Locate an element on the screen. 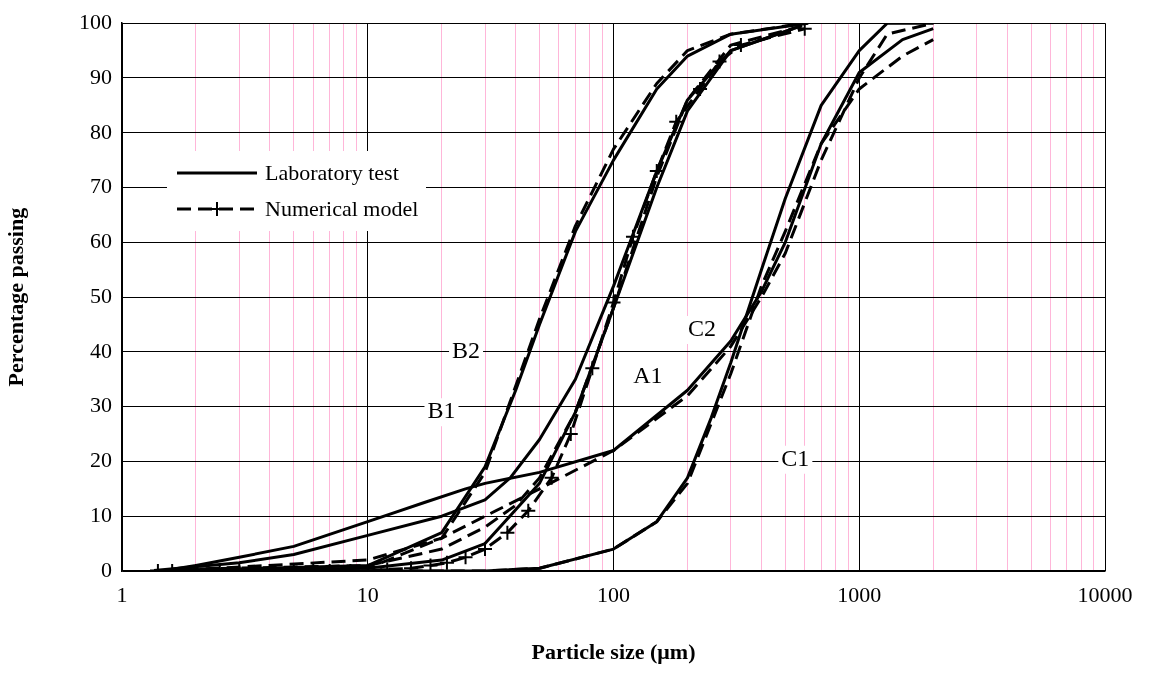 The image size is (1153, 684). y-tick-label: 30 is located at coordinates (101, 405).